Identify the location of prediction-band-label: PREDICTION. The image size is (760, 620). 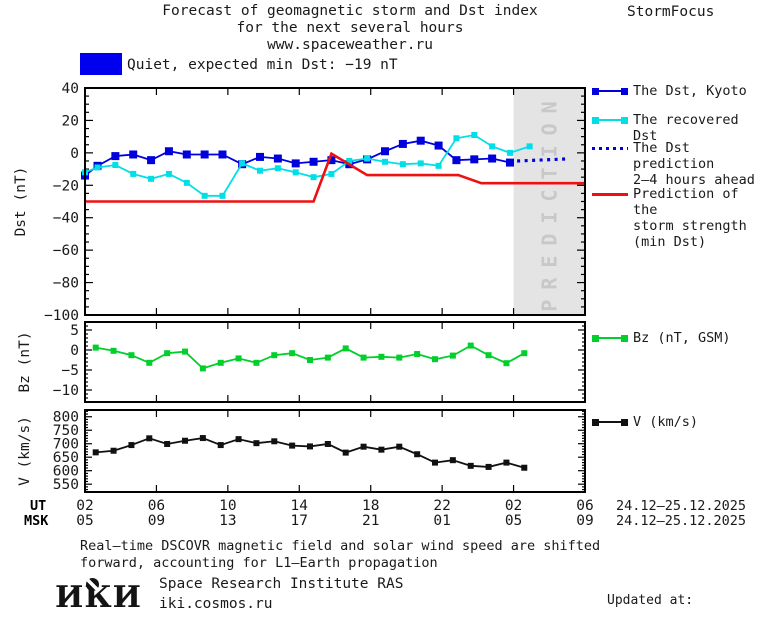
(549, 201).